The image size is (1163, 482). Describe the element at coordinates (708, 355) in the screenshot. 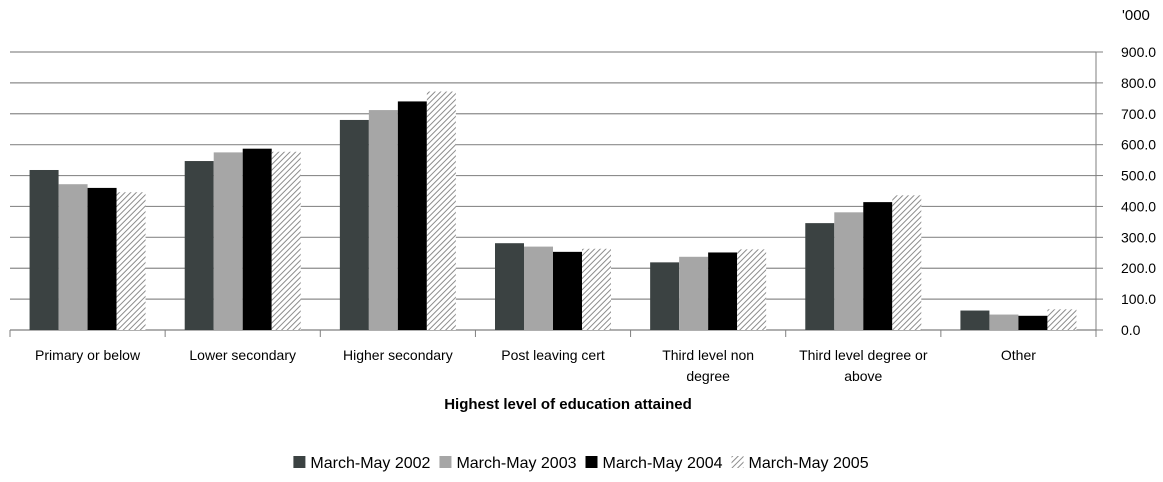

I see `x-category-label: Third level non` at that location.